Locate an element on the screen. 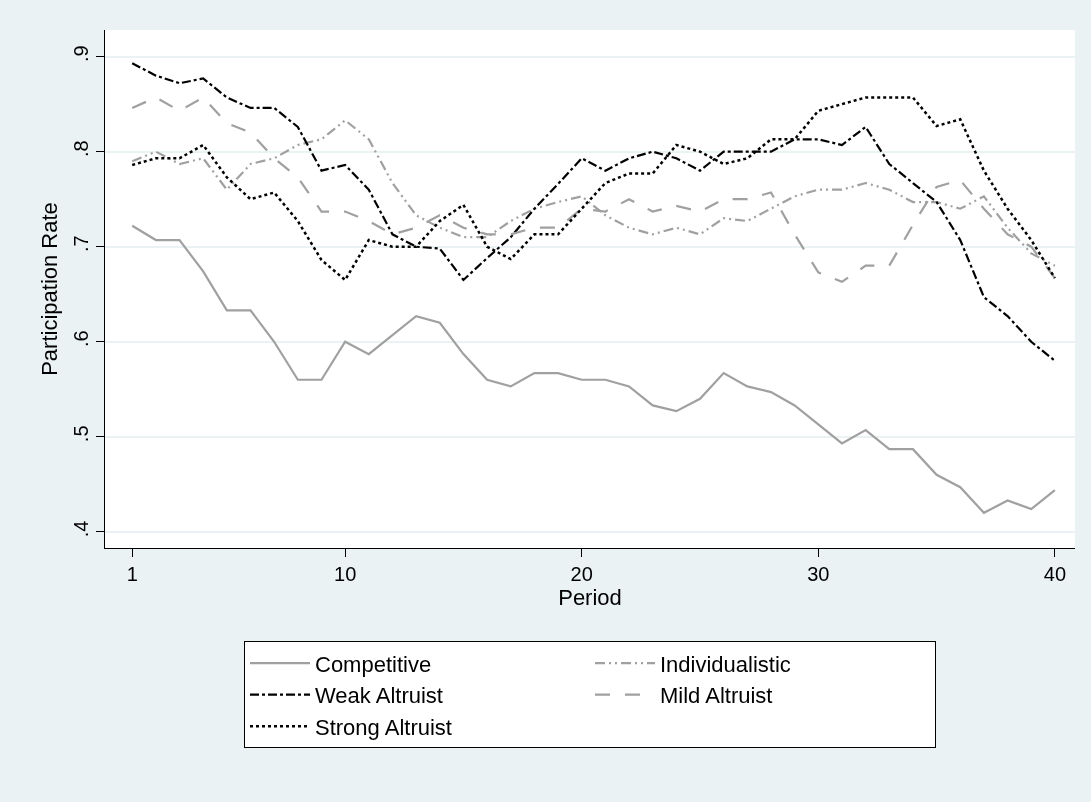 The width and height of the screenshot is (1091, 802). y-tick-label: .6 is located at coordinates (81, 339).